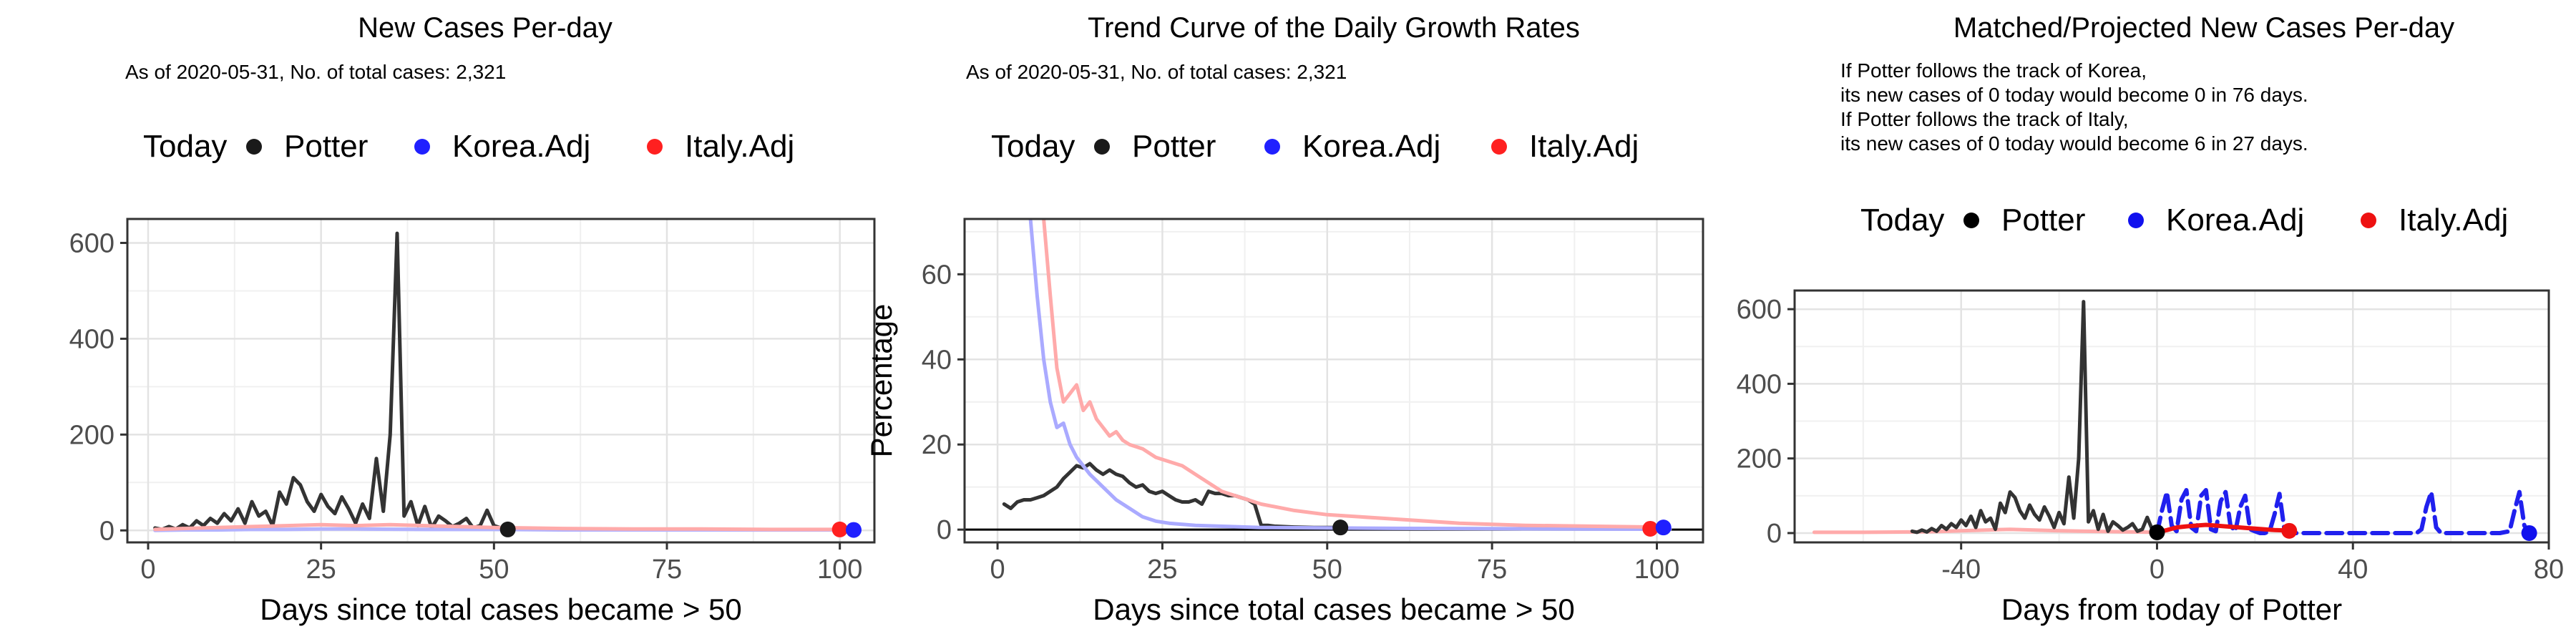  What do you see at coordinates (485, 28) in the screenshot?
I see `chart-title: New Cases Per-day` at bounding box center [485, 28].